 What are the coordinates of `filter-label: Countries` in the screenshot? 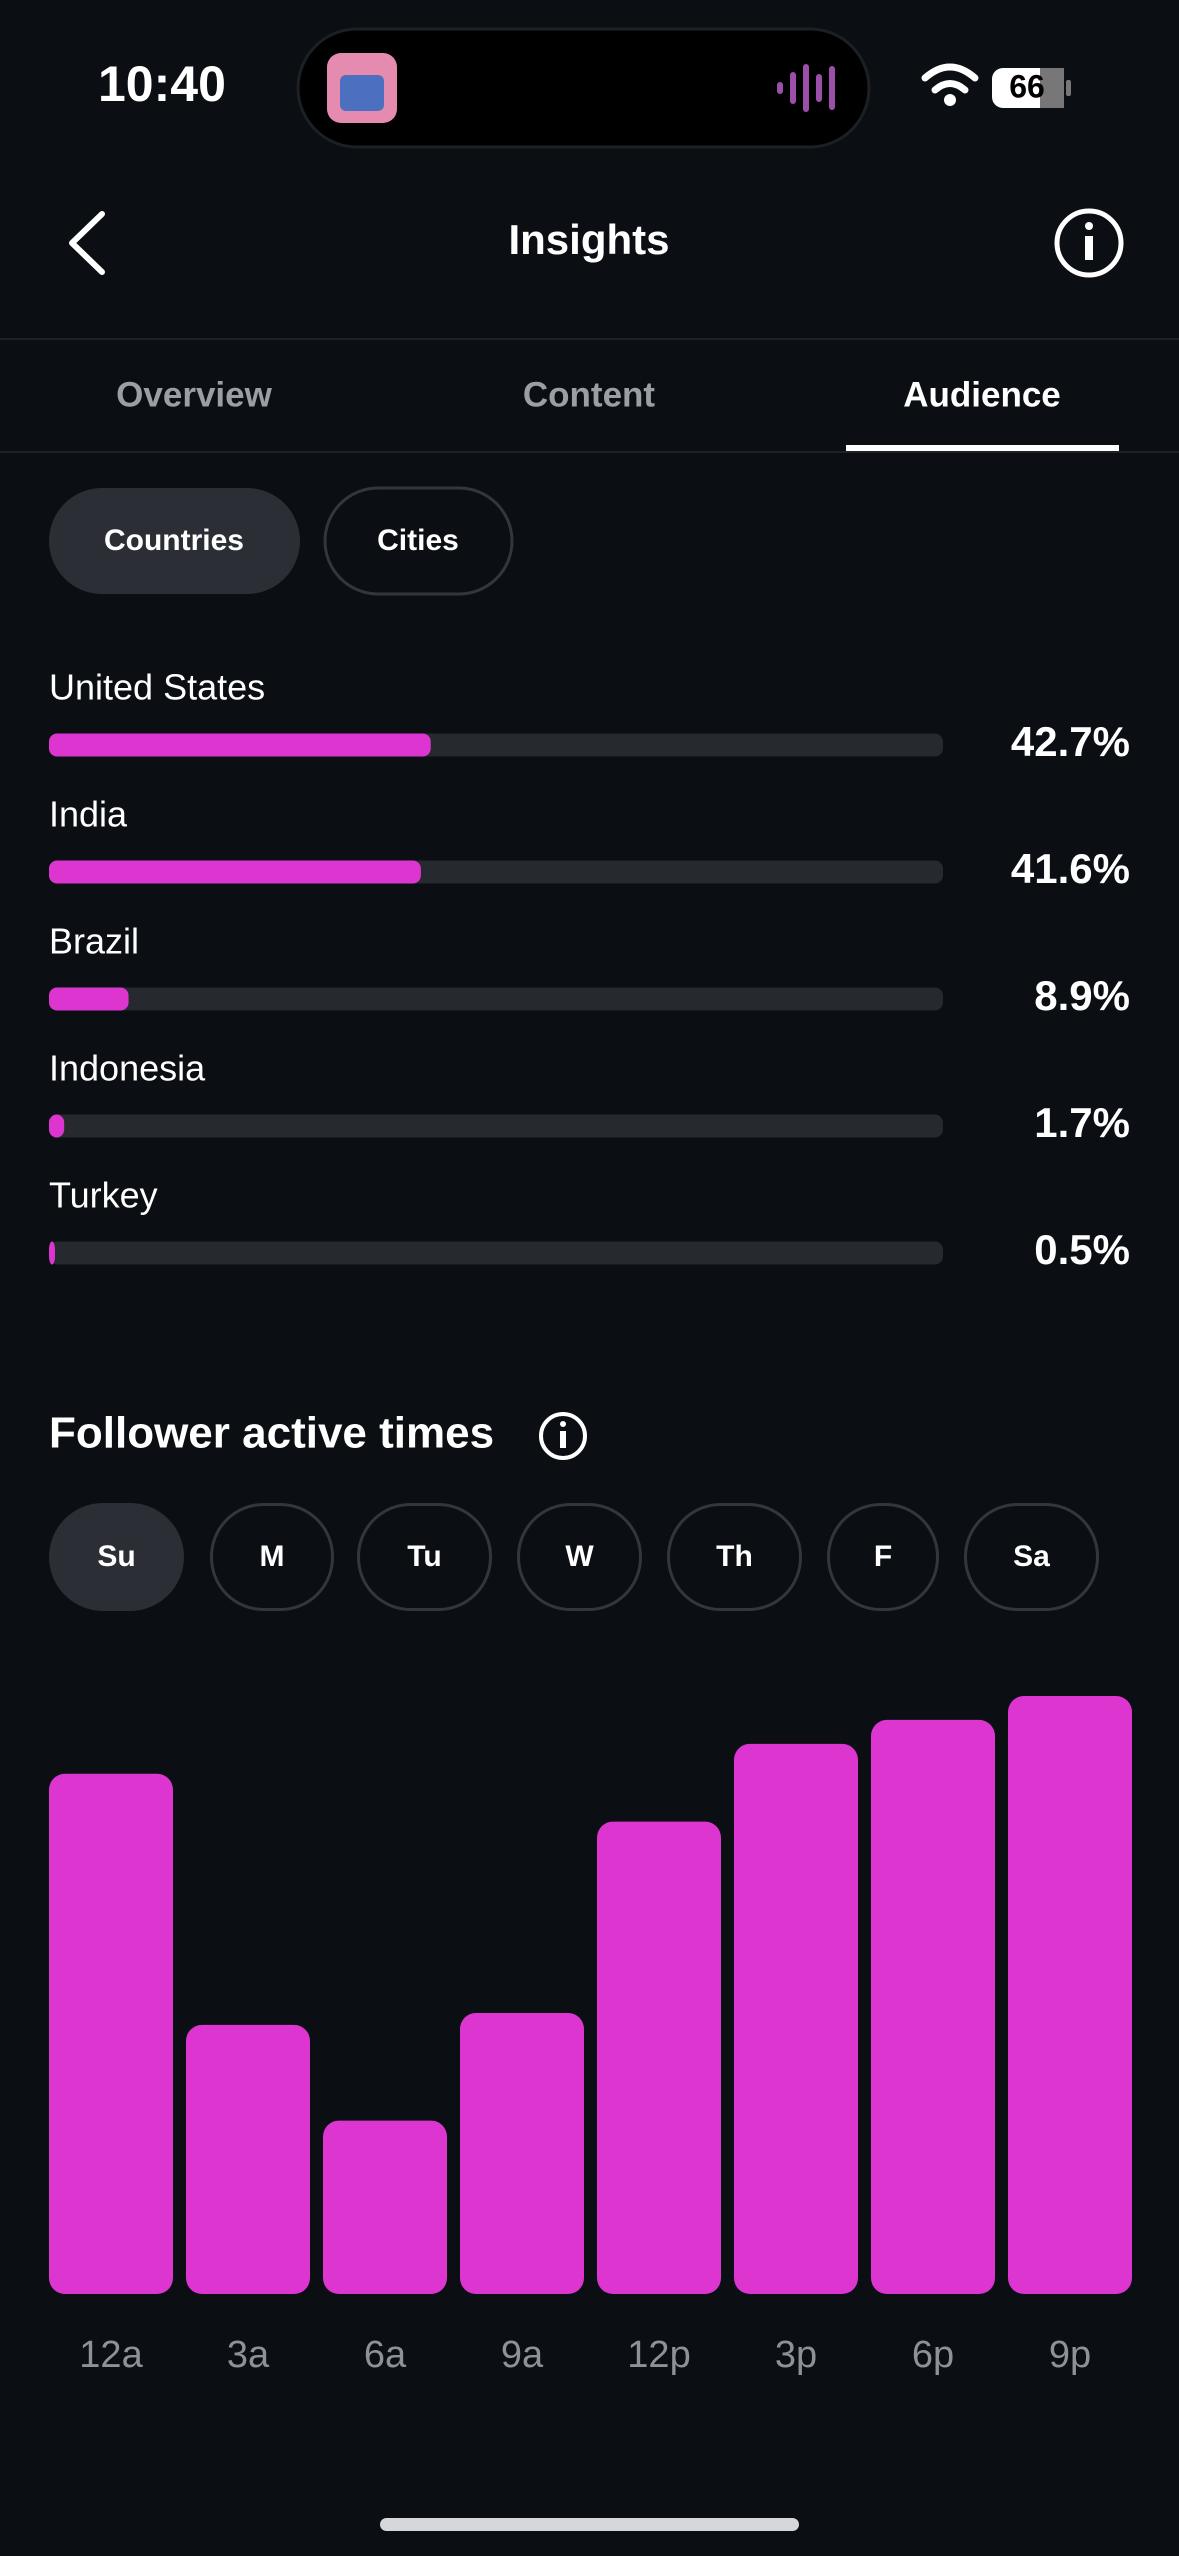 It's located at (174, 540).